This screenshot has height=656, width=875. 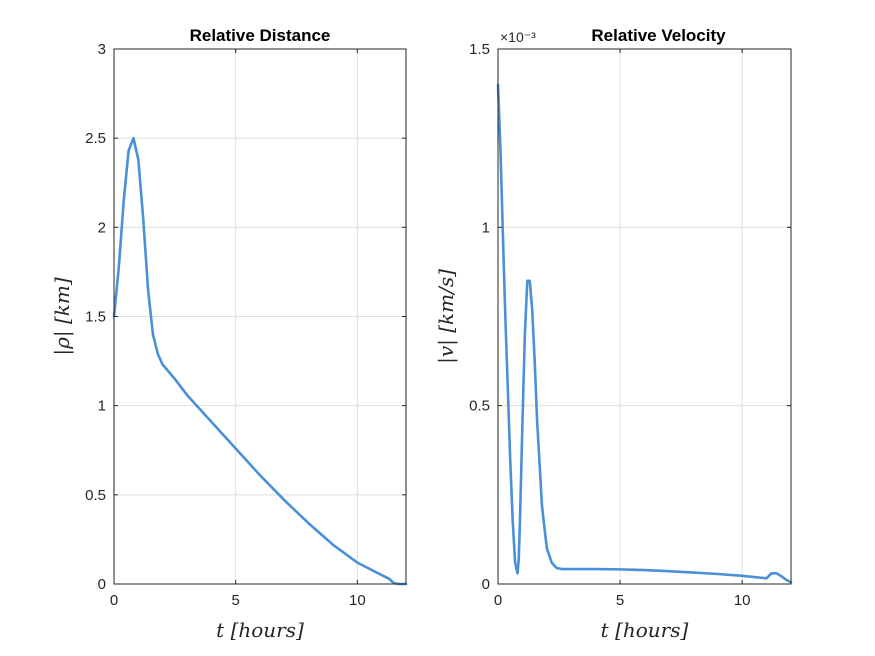 I want to click on chart-title: Relative Velocity, so click(x=658, y=35).